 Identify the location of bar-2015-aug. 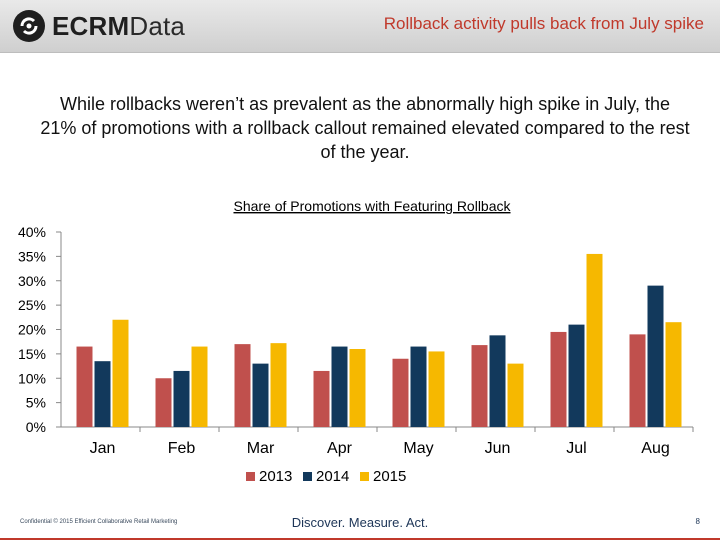
(673, 374).